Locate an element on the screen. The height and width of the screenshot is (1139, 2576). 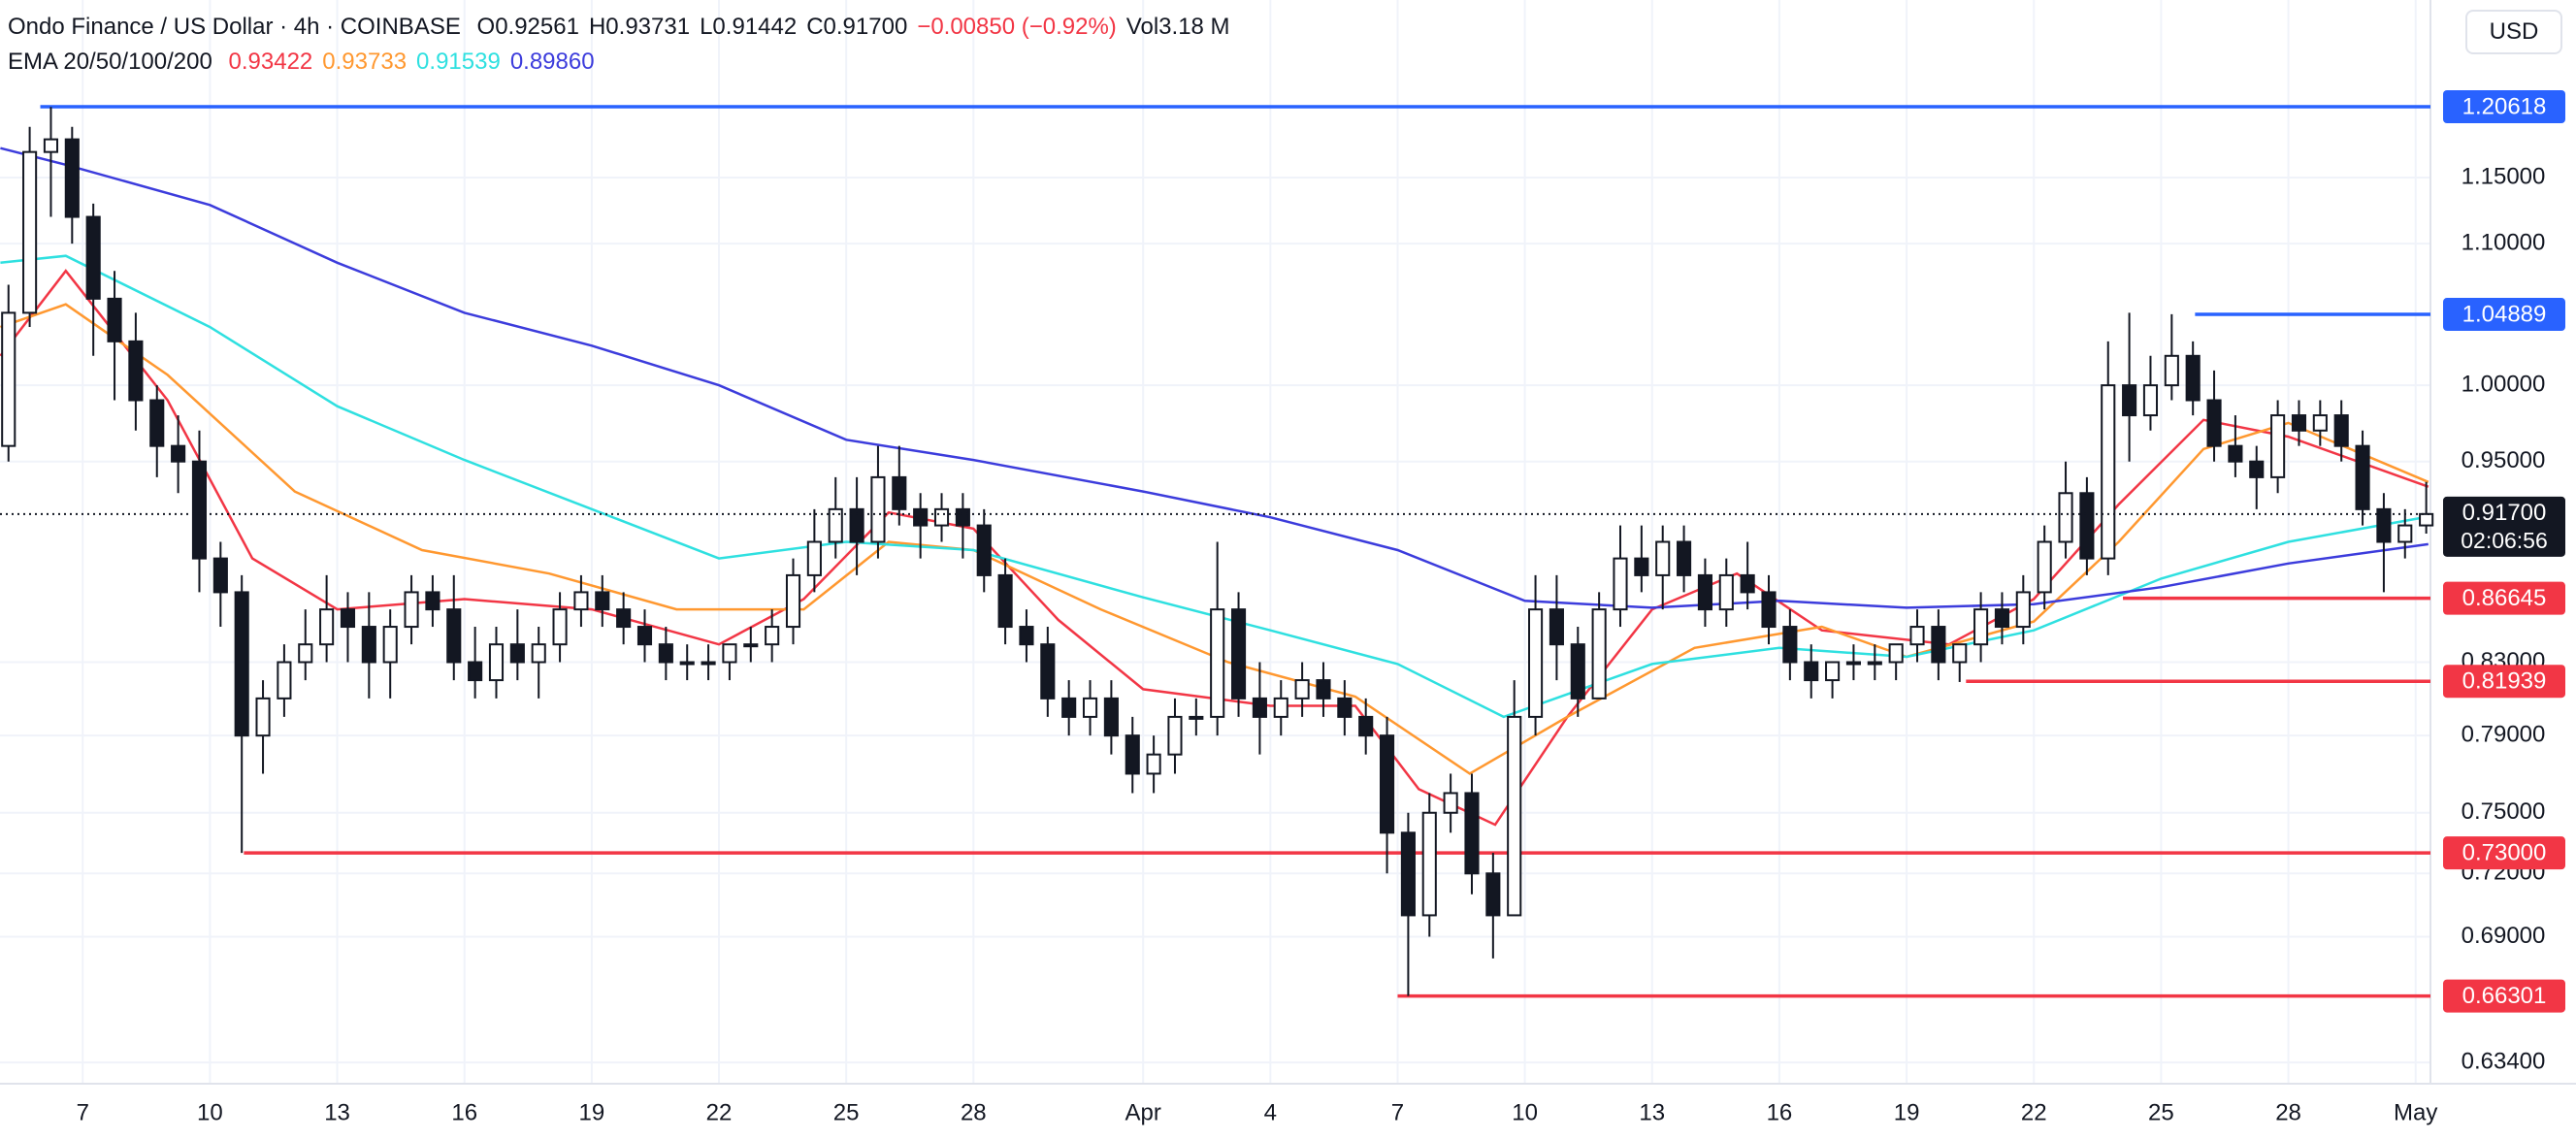
currency-button: USD is located at coordinates (2514, 32).